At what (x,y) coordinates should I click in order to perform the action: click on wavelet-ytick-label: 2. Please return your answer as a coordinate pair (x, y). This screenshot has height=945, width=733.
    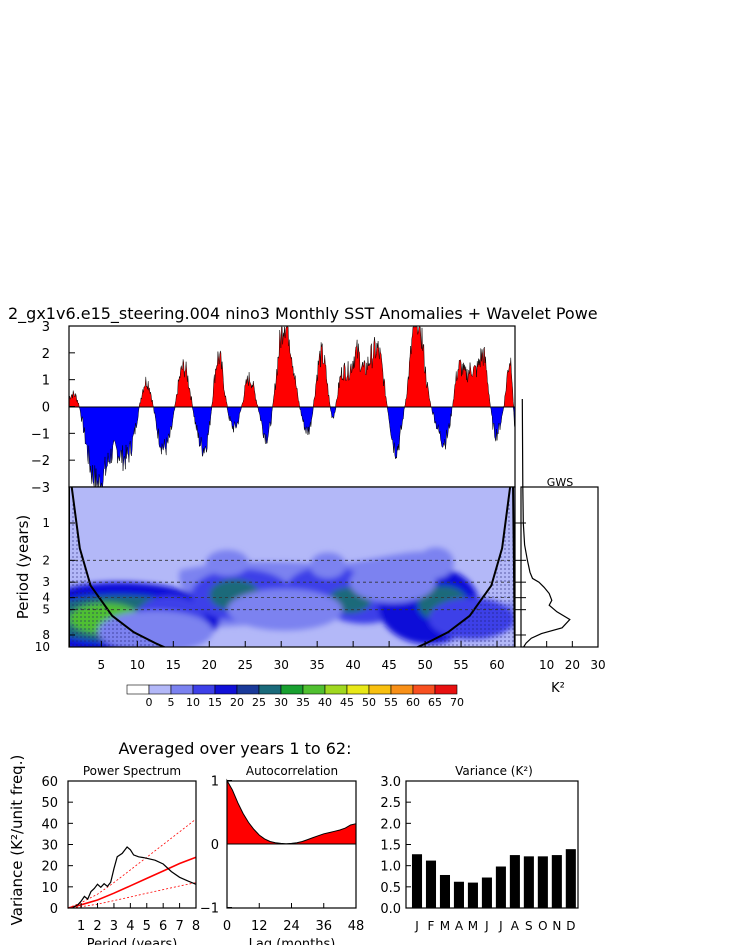
    Looking at the image, I should click on (46, 560).